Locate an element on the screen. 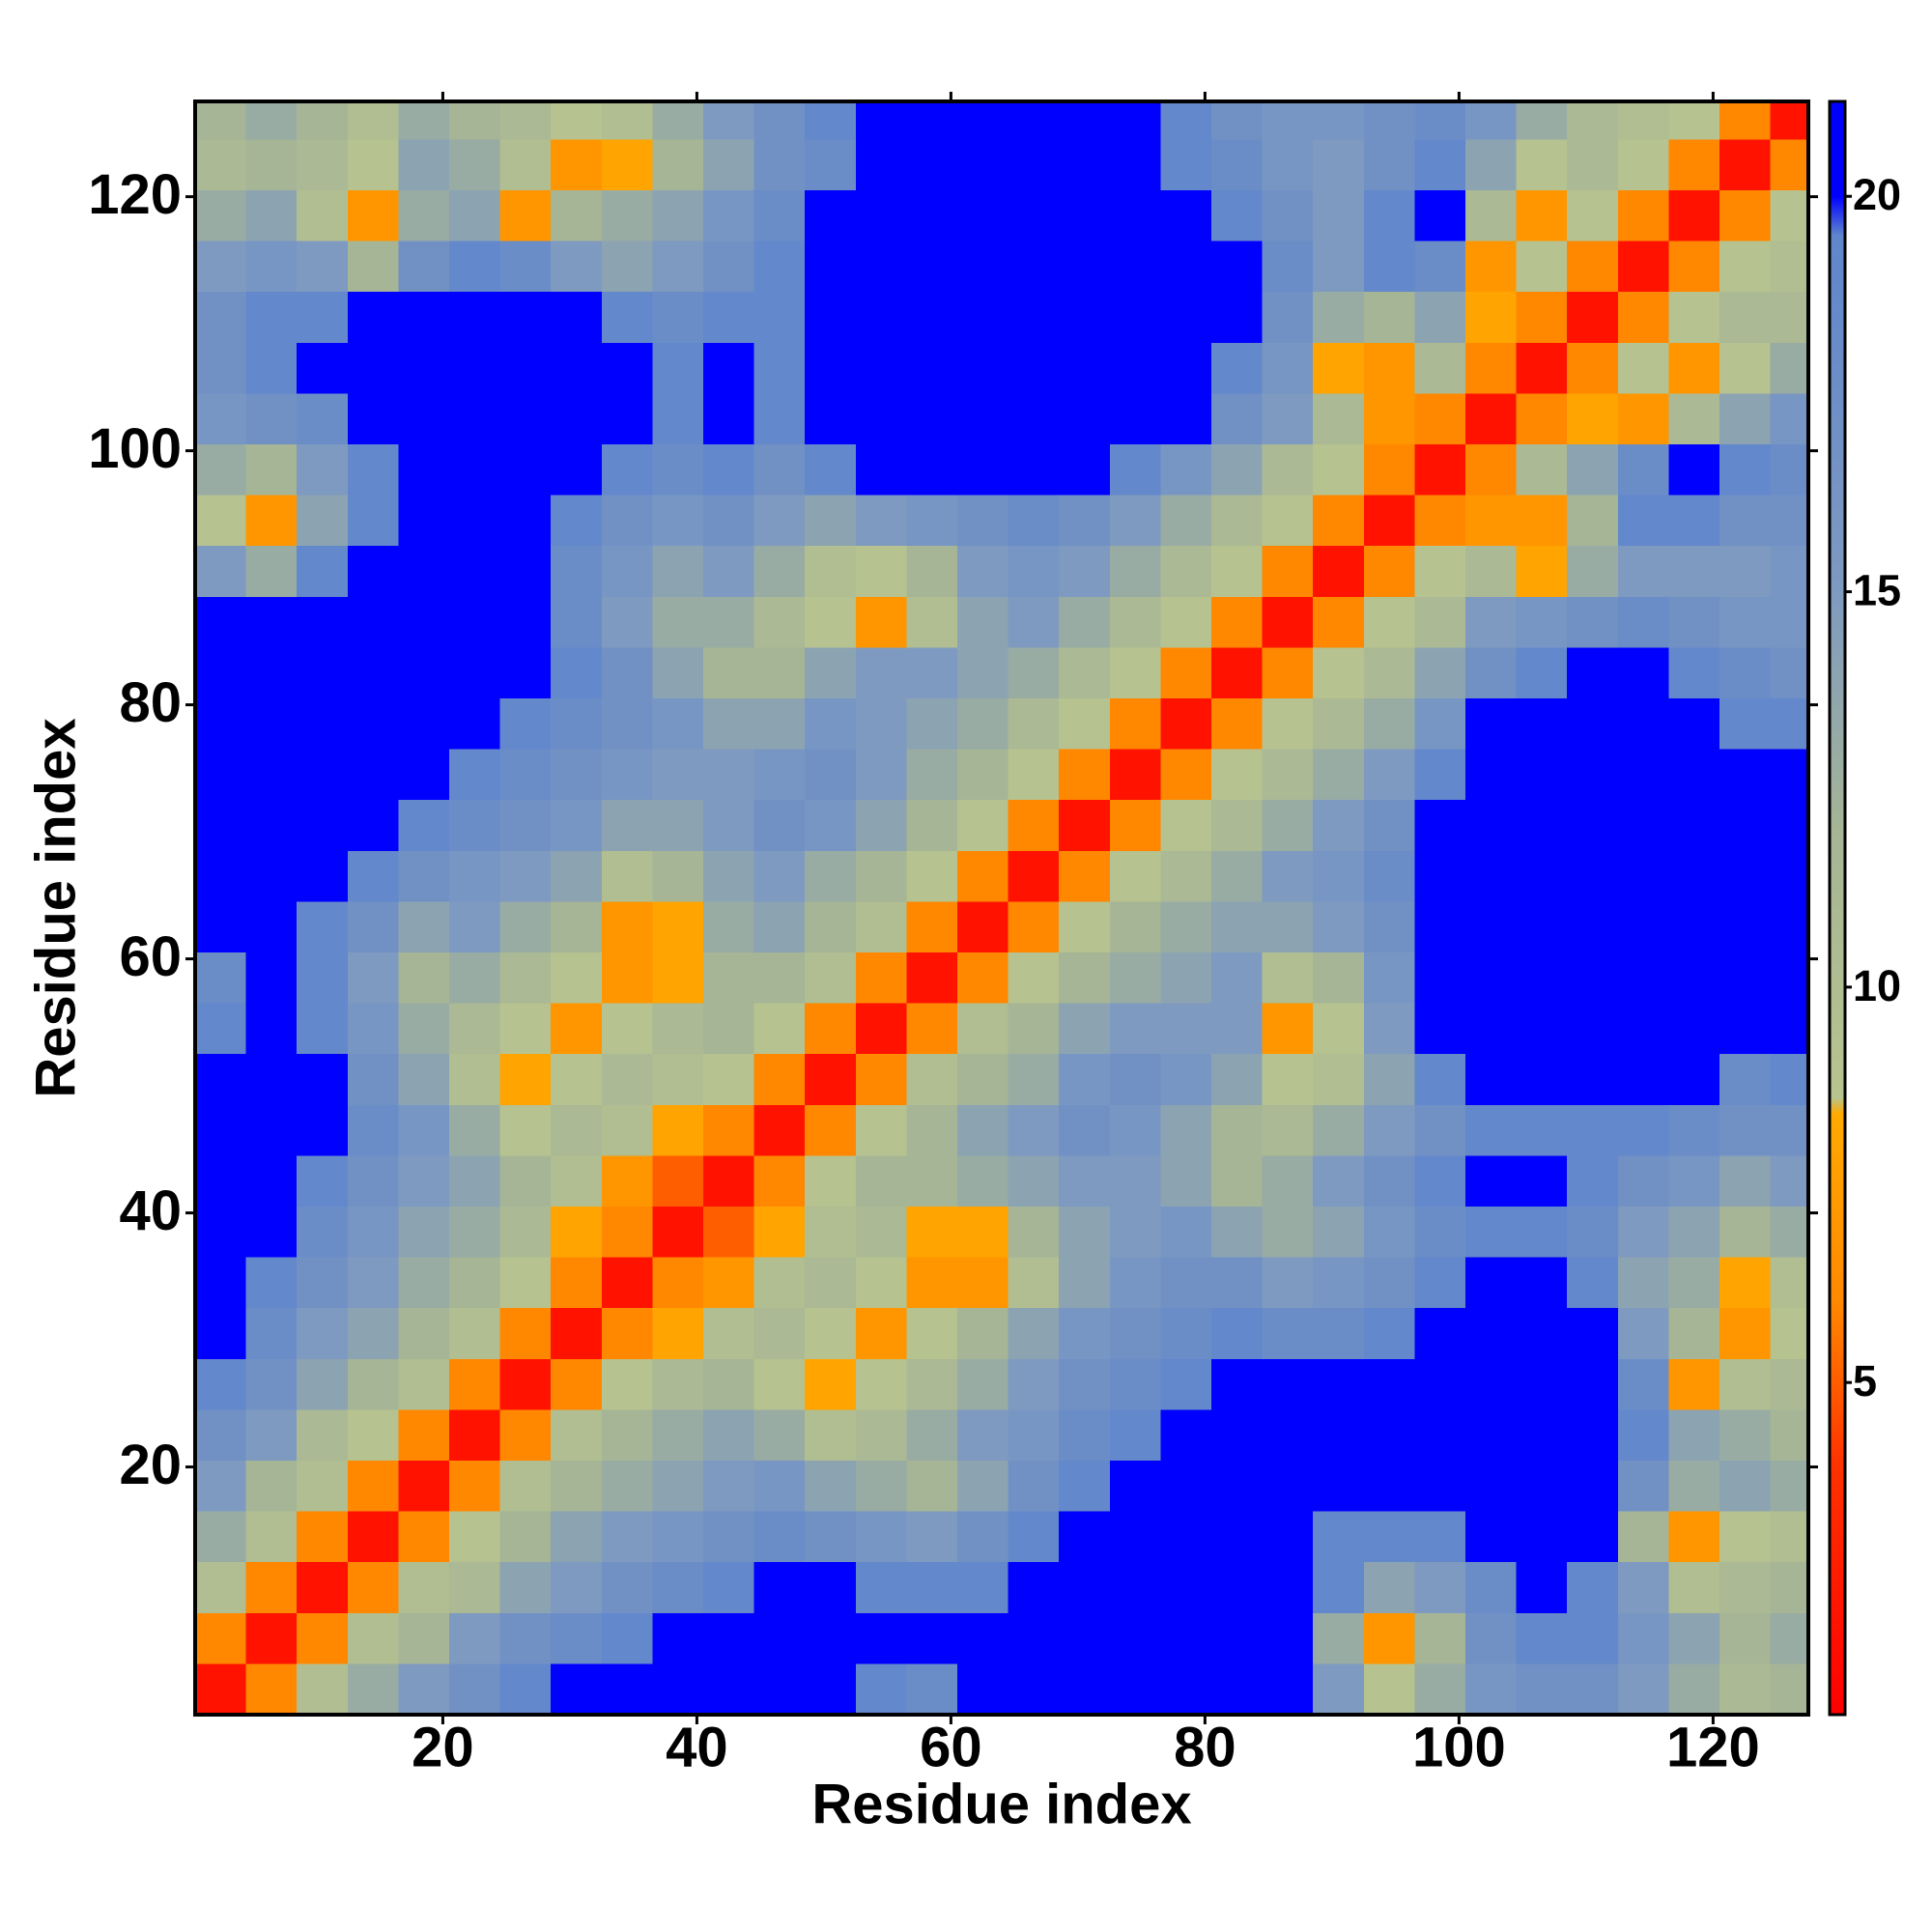 Image resolution: width=1932 pixels, height=1932 pixels. y-tick-label: 80 is located at coordinates (150, 702).